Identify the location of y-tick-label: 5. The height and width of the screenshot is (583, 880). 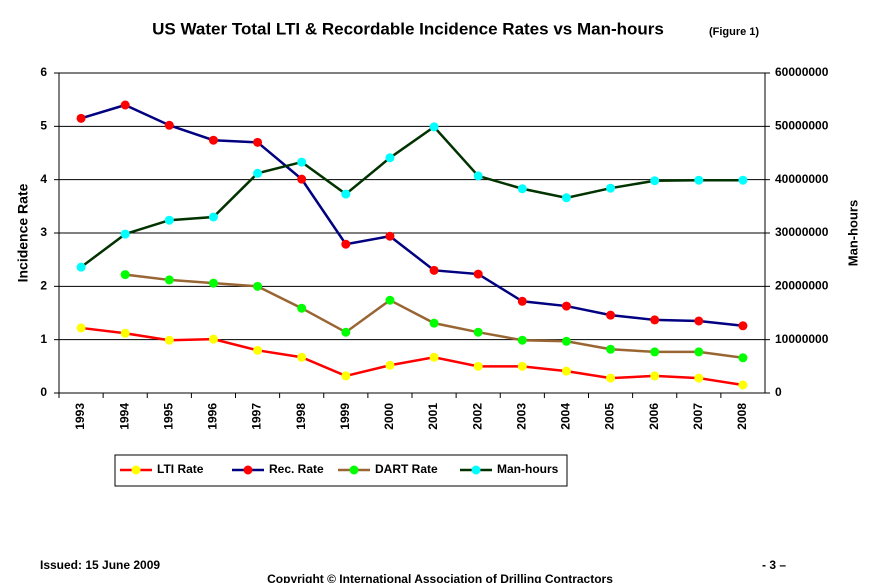
(43, 126).